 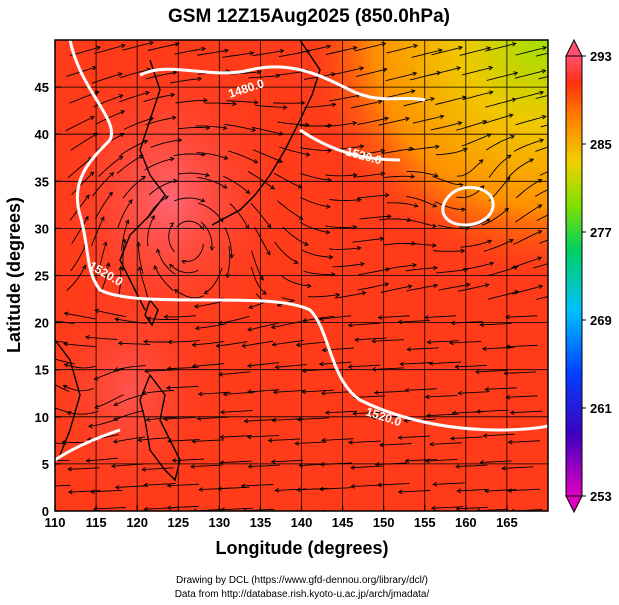 I want to click on contour-1520-closed, so click(x=468, y=206).